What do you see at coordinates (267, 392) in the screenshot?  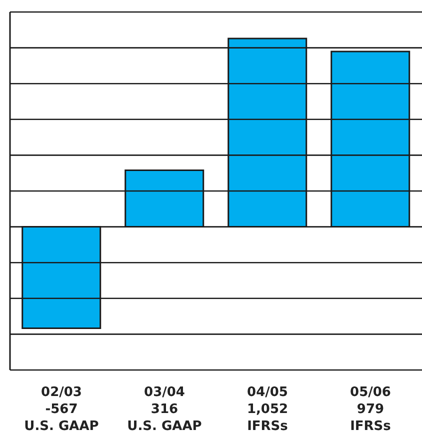 I see `x-tick-label: 04/05` at bounding box center [267, 392].